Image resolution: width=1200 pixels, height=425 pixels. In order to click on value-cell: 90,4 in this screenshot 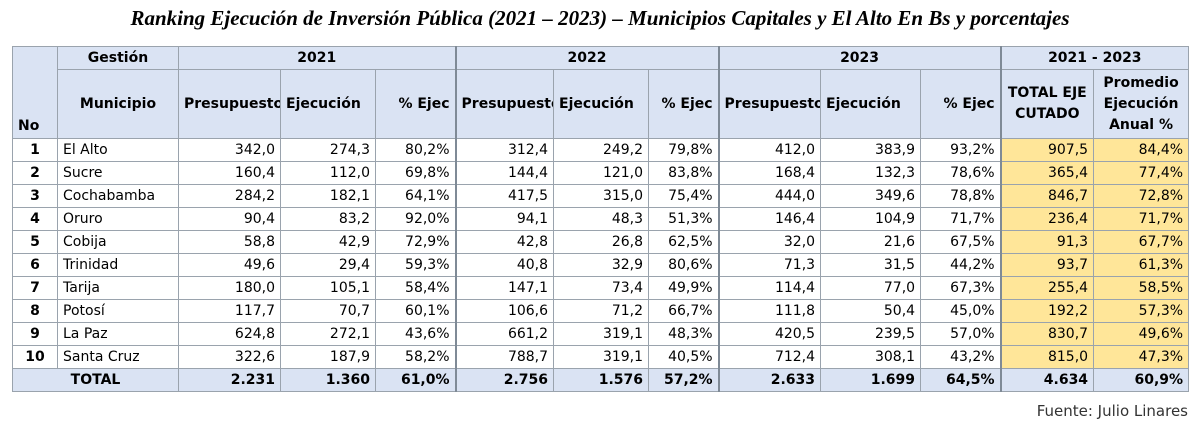, I will do `click(229, 219)`.